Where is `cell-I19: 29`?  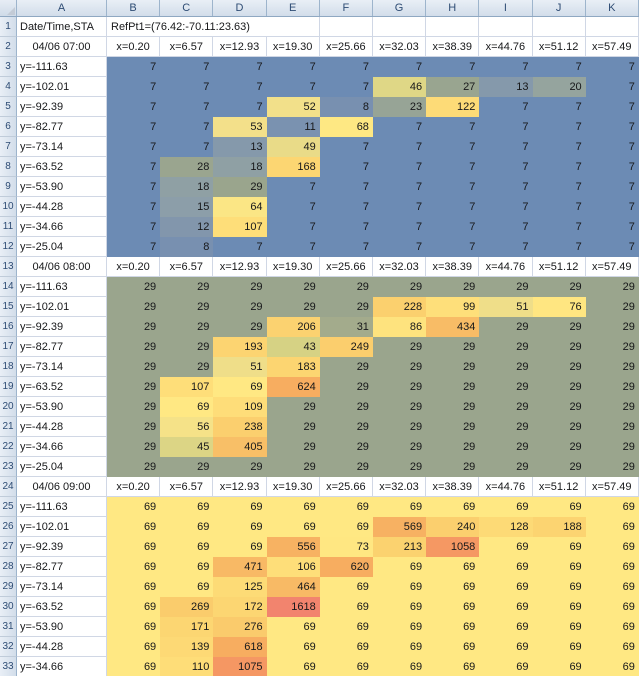 cell-I19: 29 is located at coordinates (506, 387).